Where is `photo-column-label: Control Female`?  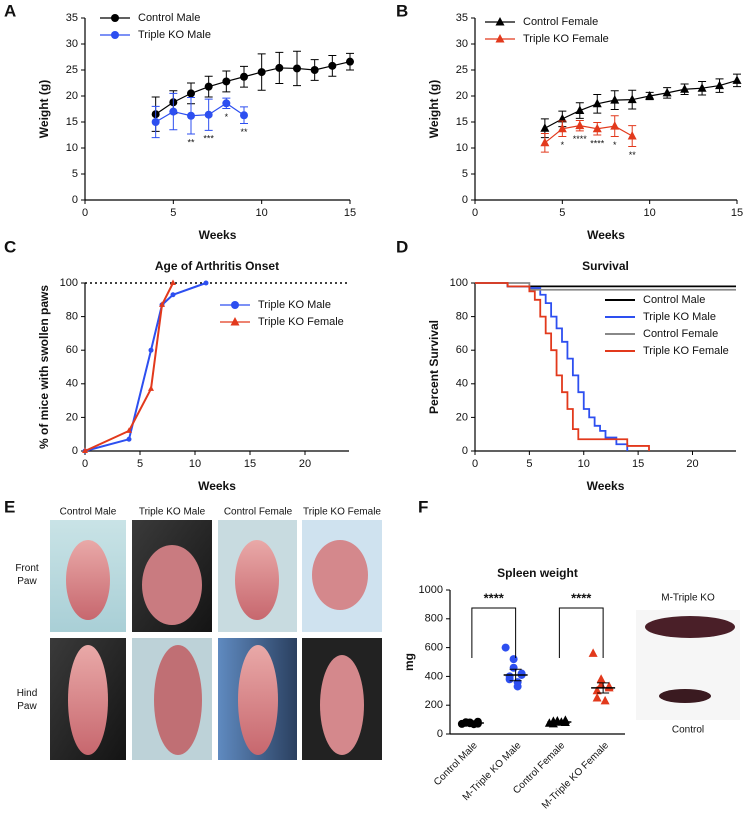 photo-column-label: Control Female is located at coordinates (258, 512).